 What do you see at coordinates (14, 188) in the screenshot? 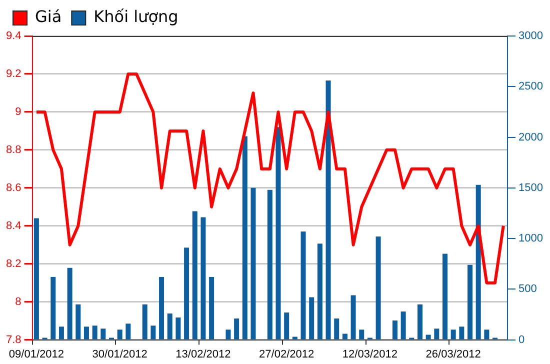
I see `y-tick-label: 8.6` at bounding box center [14, 188].